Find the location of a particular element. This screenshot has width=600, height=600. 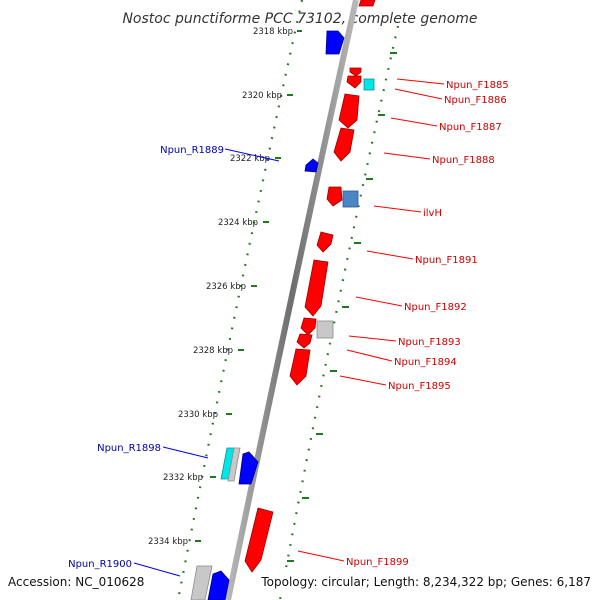

label-npun-f1888: Npun_F1888 is located at coordinates (463, 160).